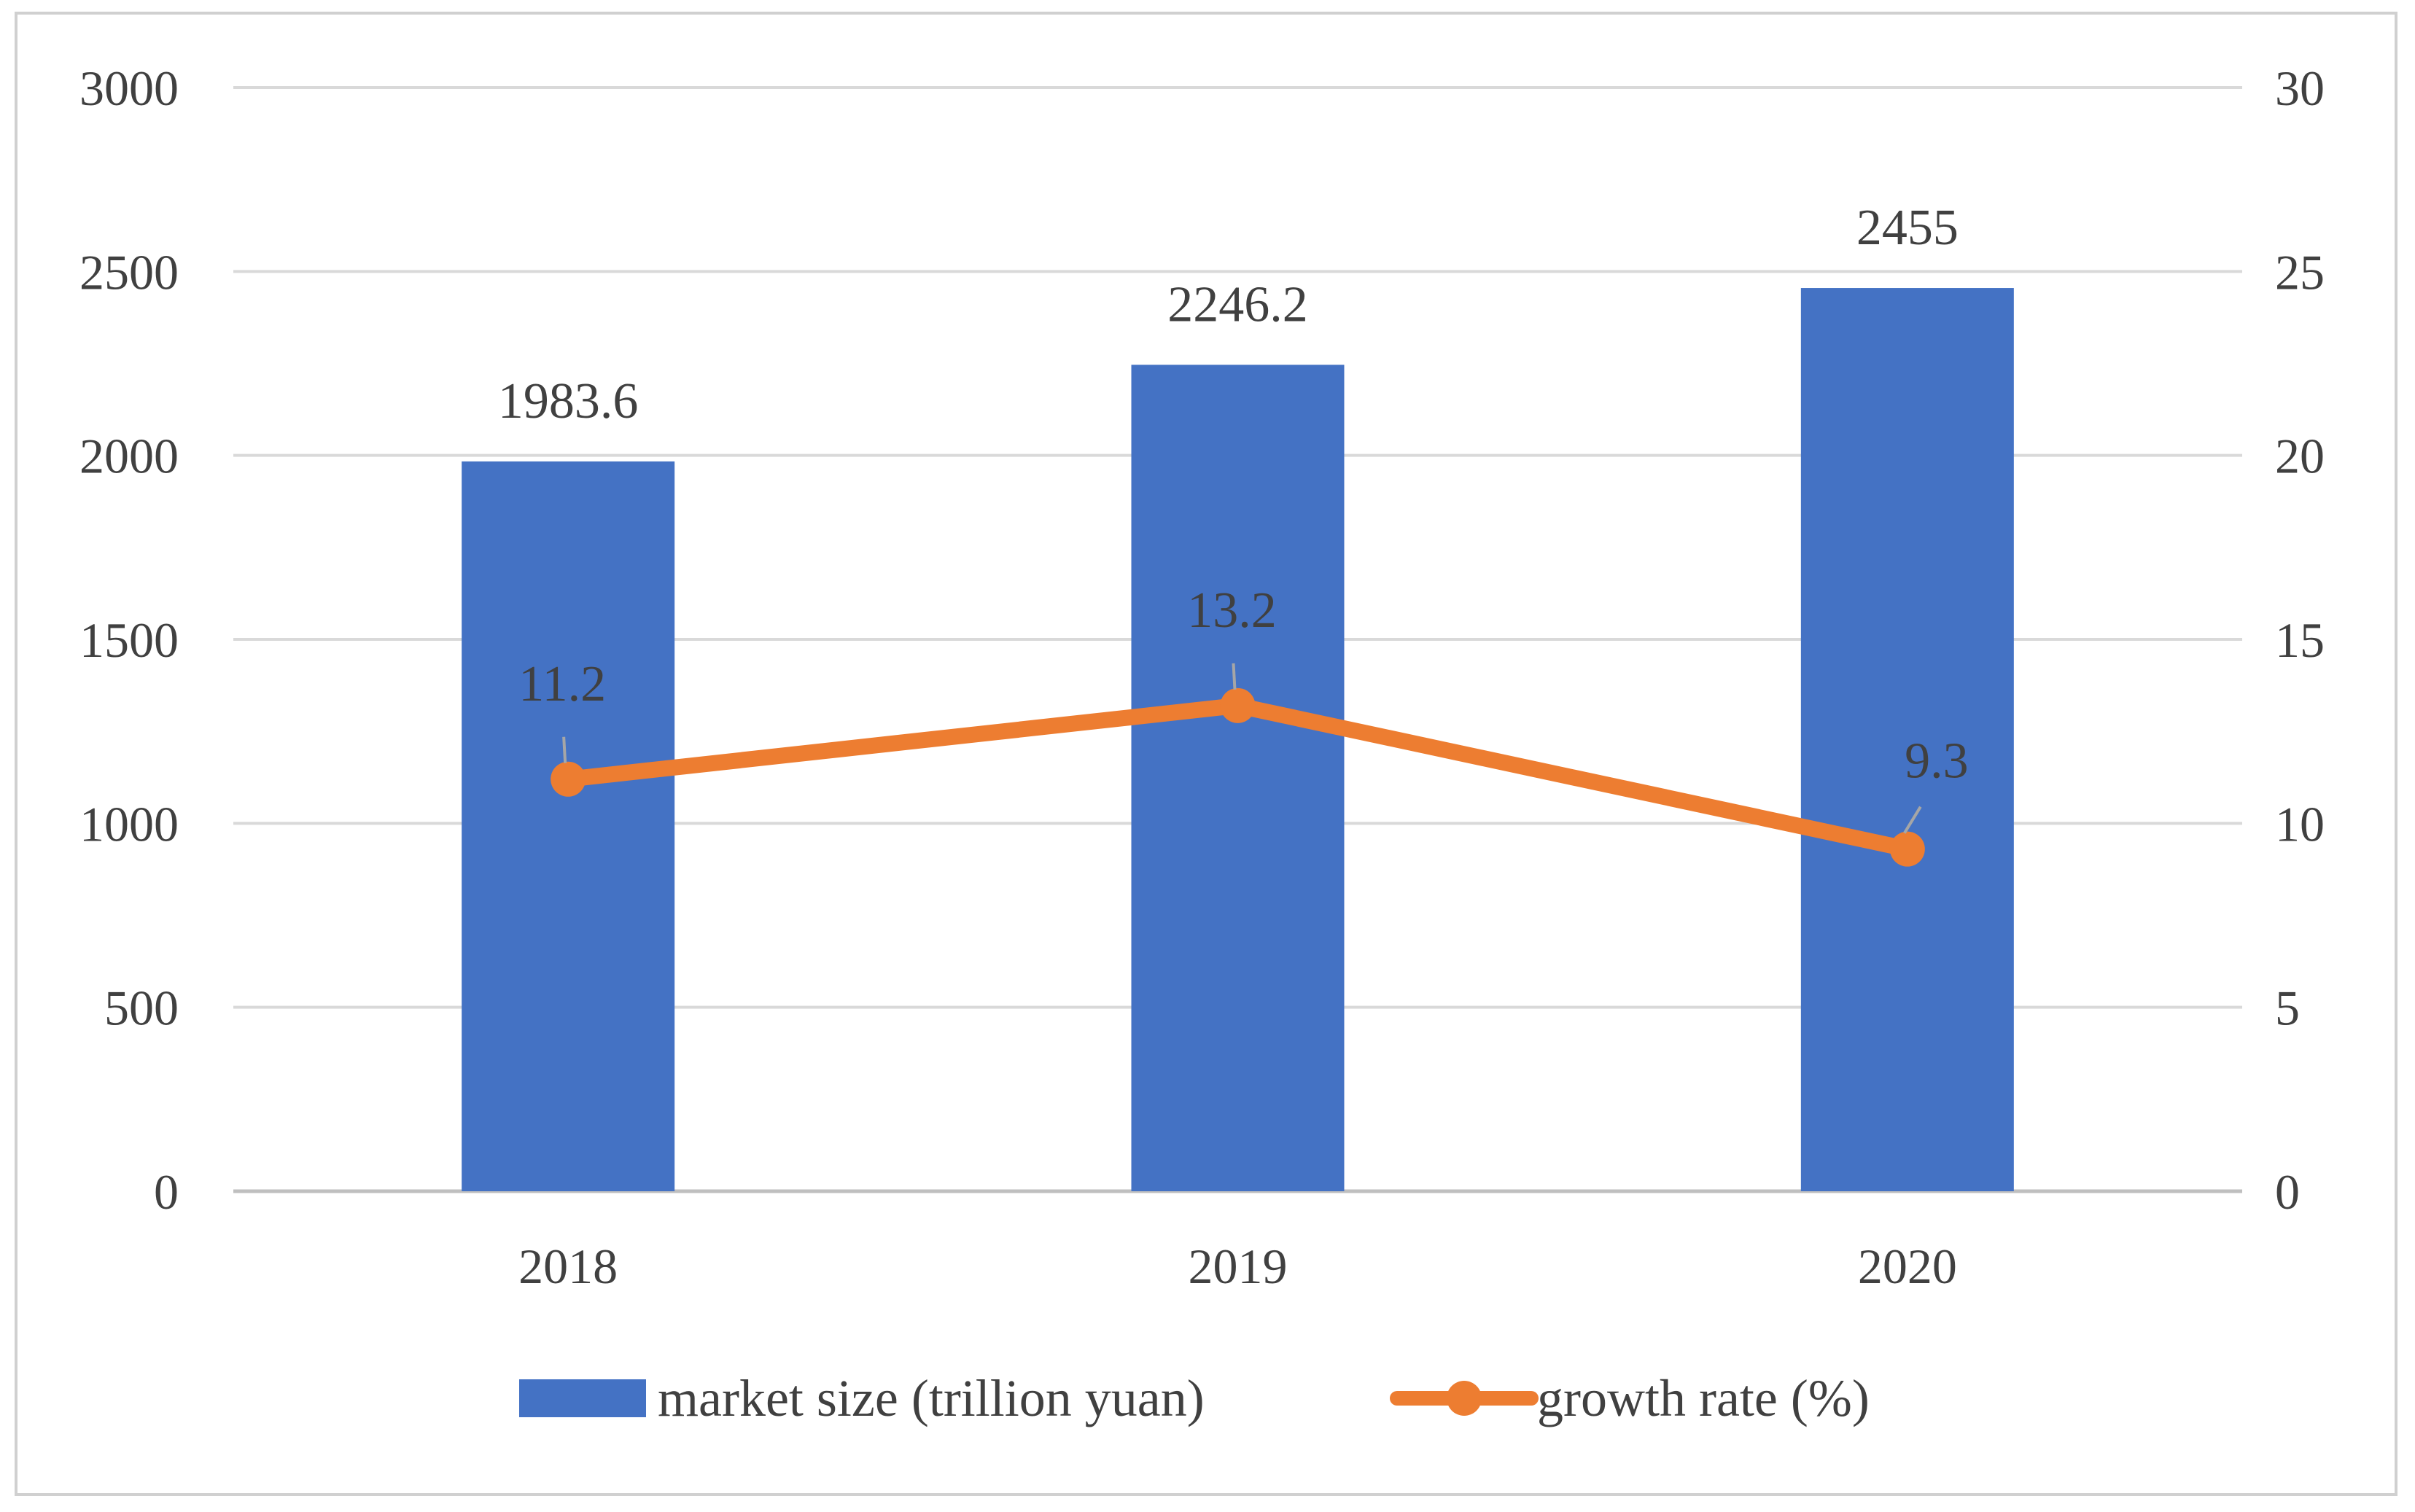 The height and width of the screenshot is (1512, 2415). Describe the element at coordinates (1464, 1398) in the screenshot. I see `legend-line-marker` at that location.